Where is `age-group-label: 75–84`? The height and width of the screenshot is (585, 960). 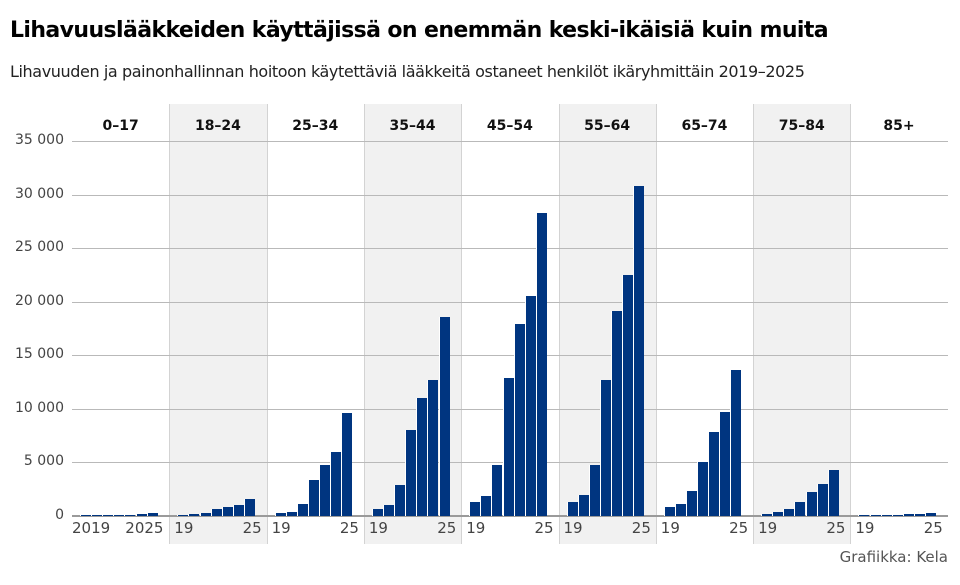
age-group-label: 75–84 is located at coordinates (801, 126).